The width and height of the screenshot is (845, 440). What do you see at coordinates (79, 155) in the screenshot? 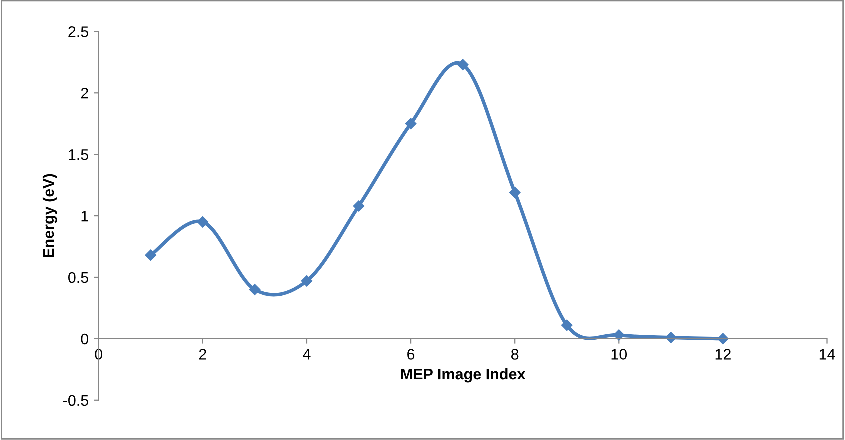
I see `y-tick-label: 1.5` at bounding box center [79, 155].